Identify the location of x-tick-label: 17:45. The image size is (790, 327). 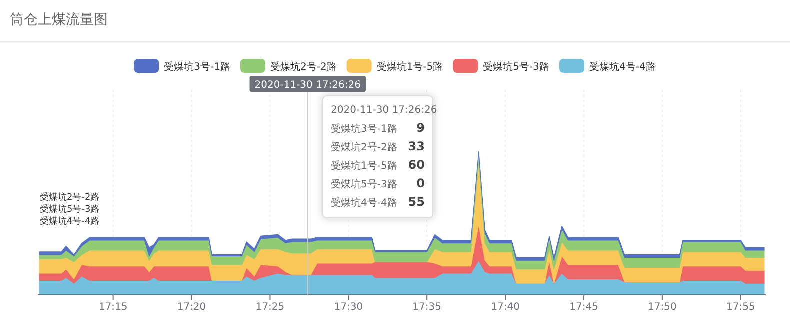
(584, 307).